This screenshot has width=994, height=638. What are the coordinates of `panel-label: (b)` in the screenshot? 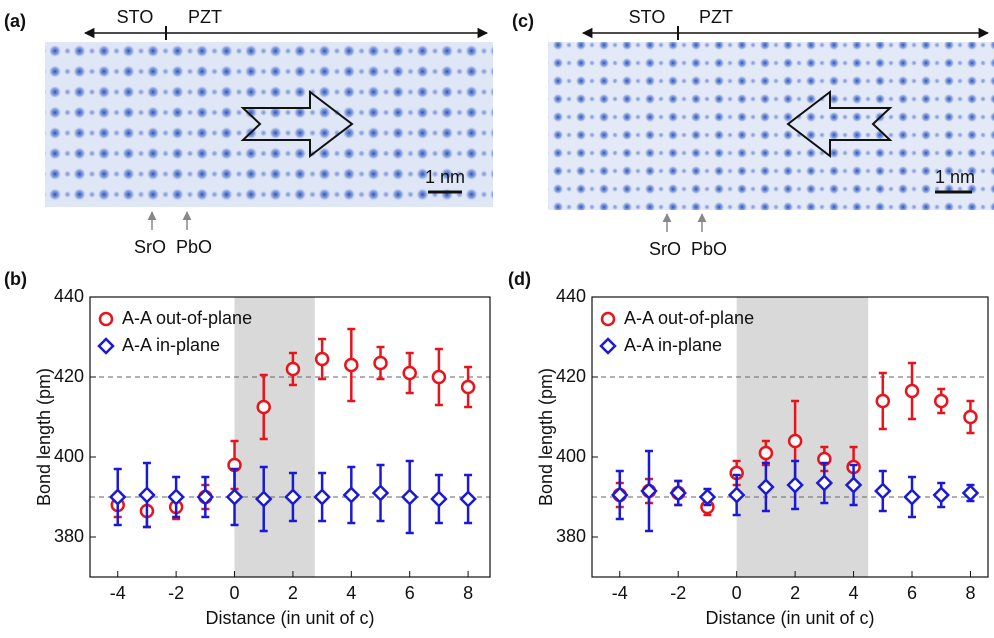 It's located at (15, 279).